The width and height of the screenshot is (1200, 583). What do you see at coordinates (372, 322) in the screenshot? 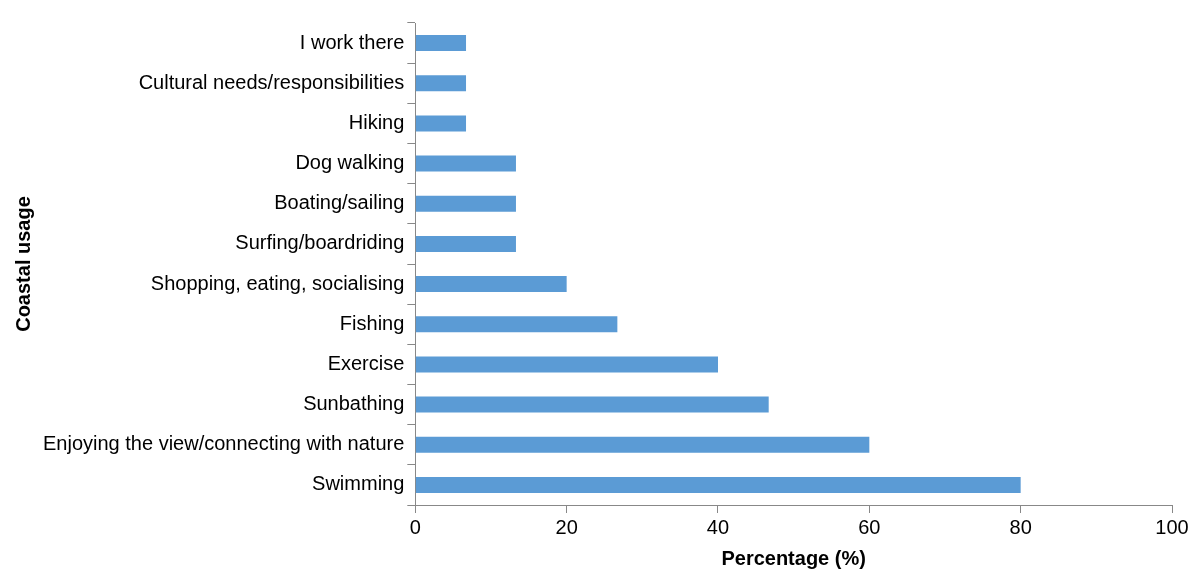
I see `y-tick-label: Fishing` at bounding box center [372, 322].